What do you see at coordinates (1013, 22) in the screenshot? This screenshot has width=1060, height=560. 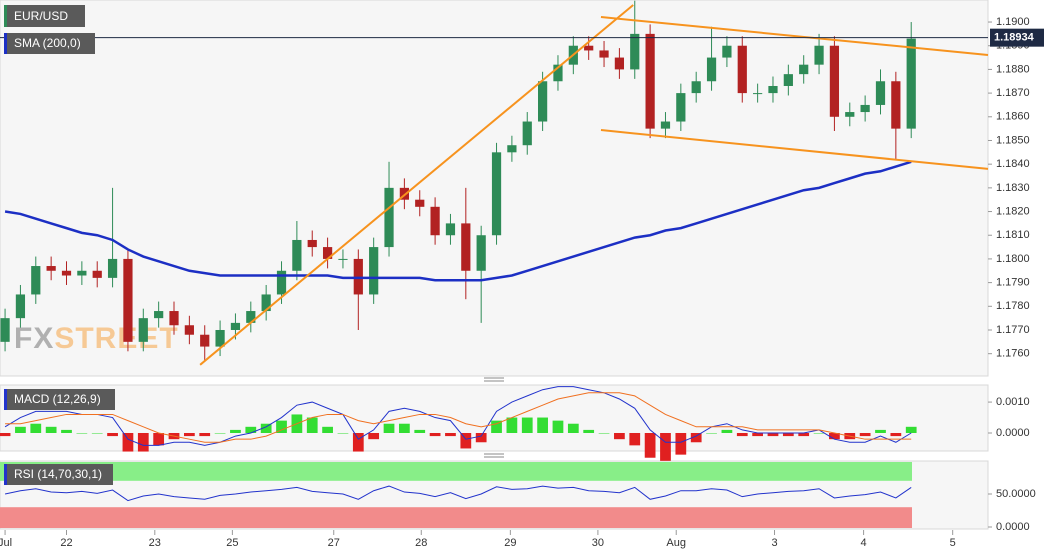 I see `y-tick-label: 1.1900` at bounding box center [1013, 22].